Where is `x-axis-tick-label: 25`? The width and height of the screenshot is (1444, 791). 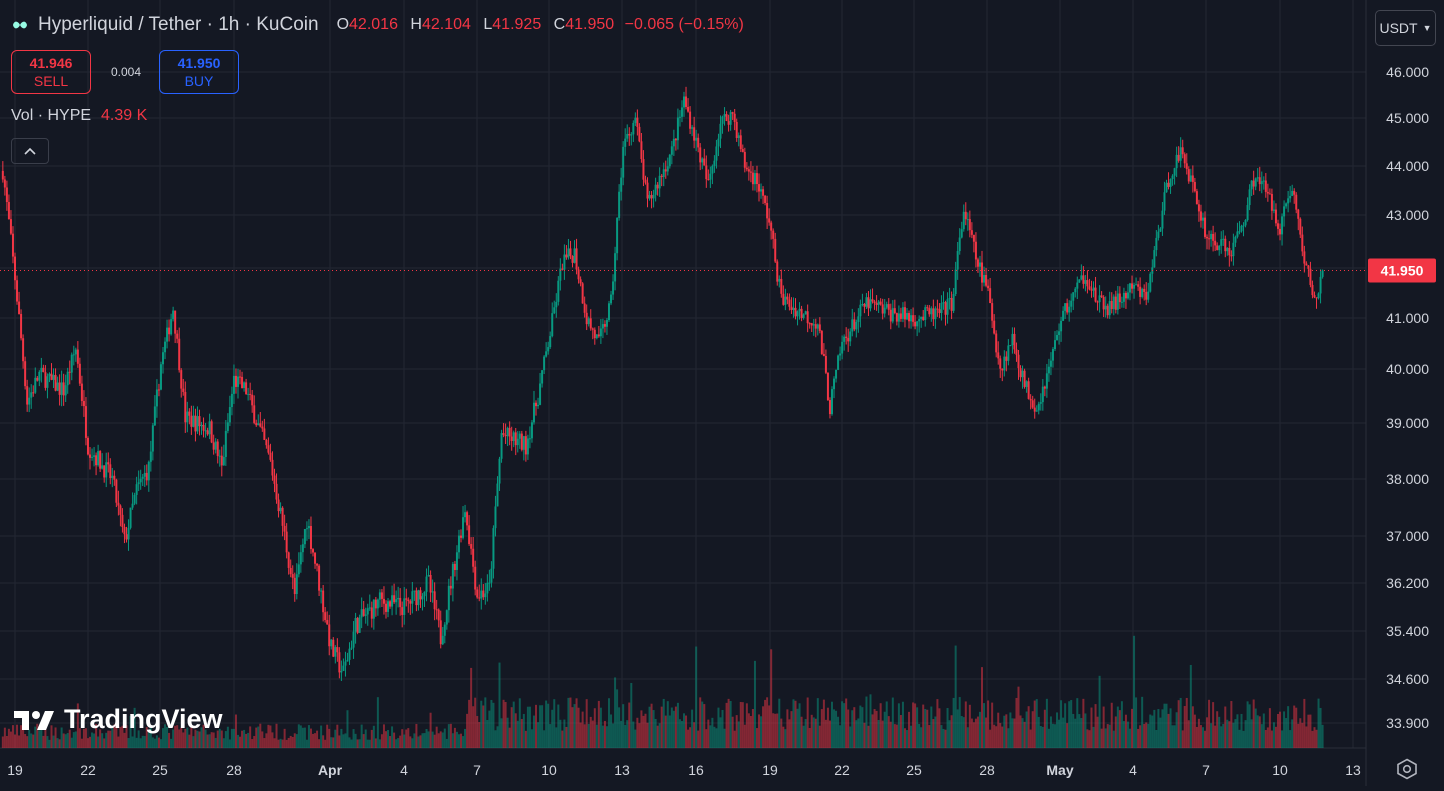
x-axis-tick-label: 25 is located at coordinates (914, 770).